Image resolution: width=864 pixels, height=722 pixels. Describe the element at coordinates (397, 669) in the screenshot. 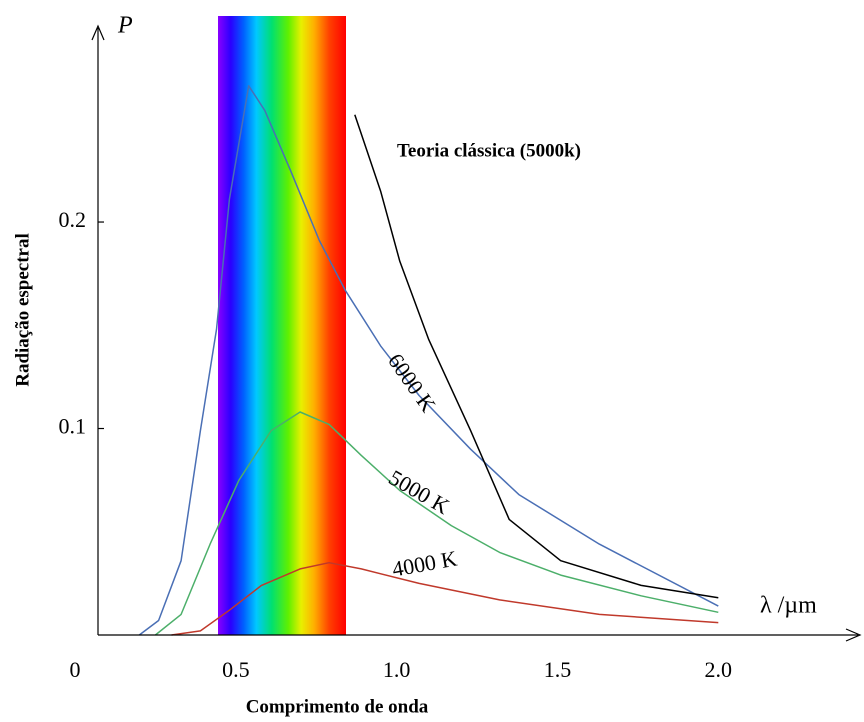

I see `x-tick-label: 1.0` at that location.